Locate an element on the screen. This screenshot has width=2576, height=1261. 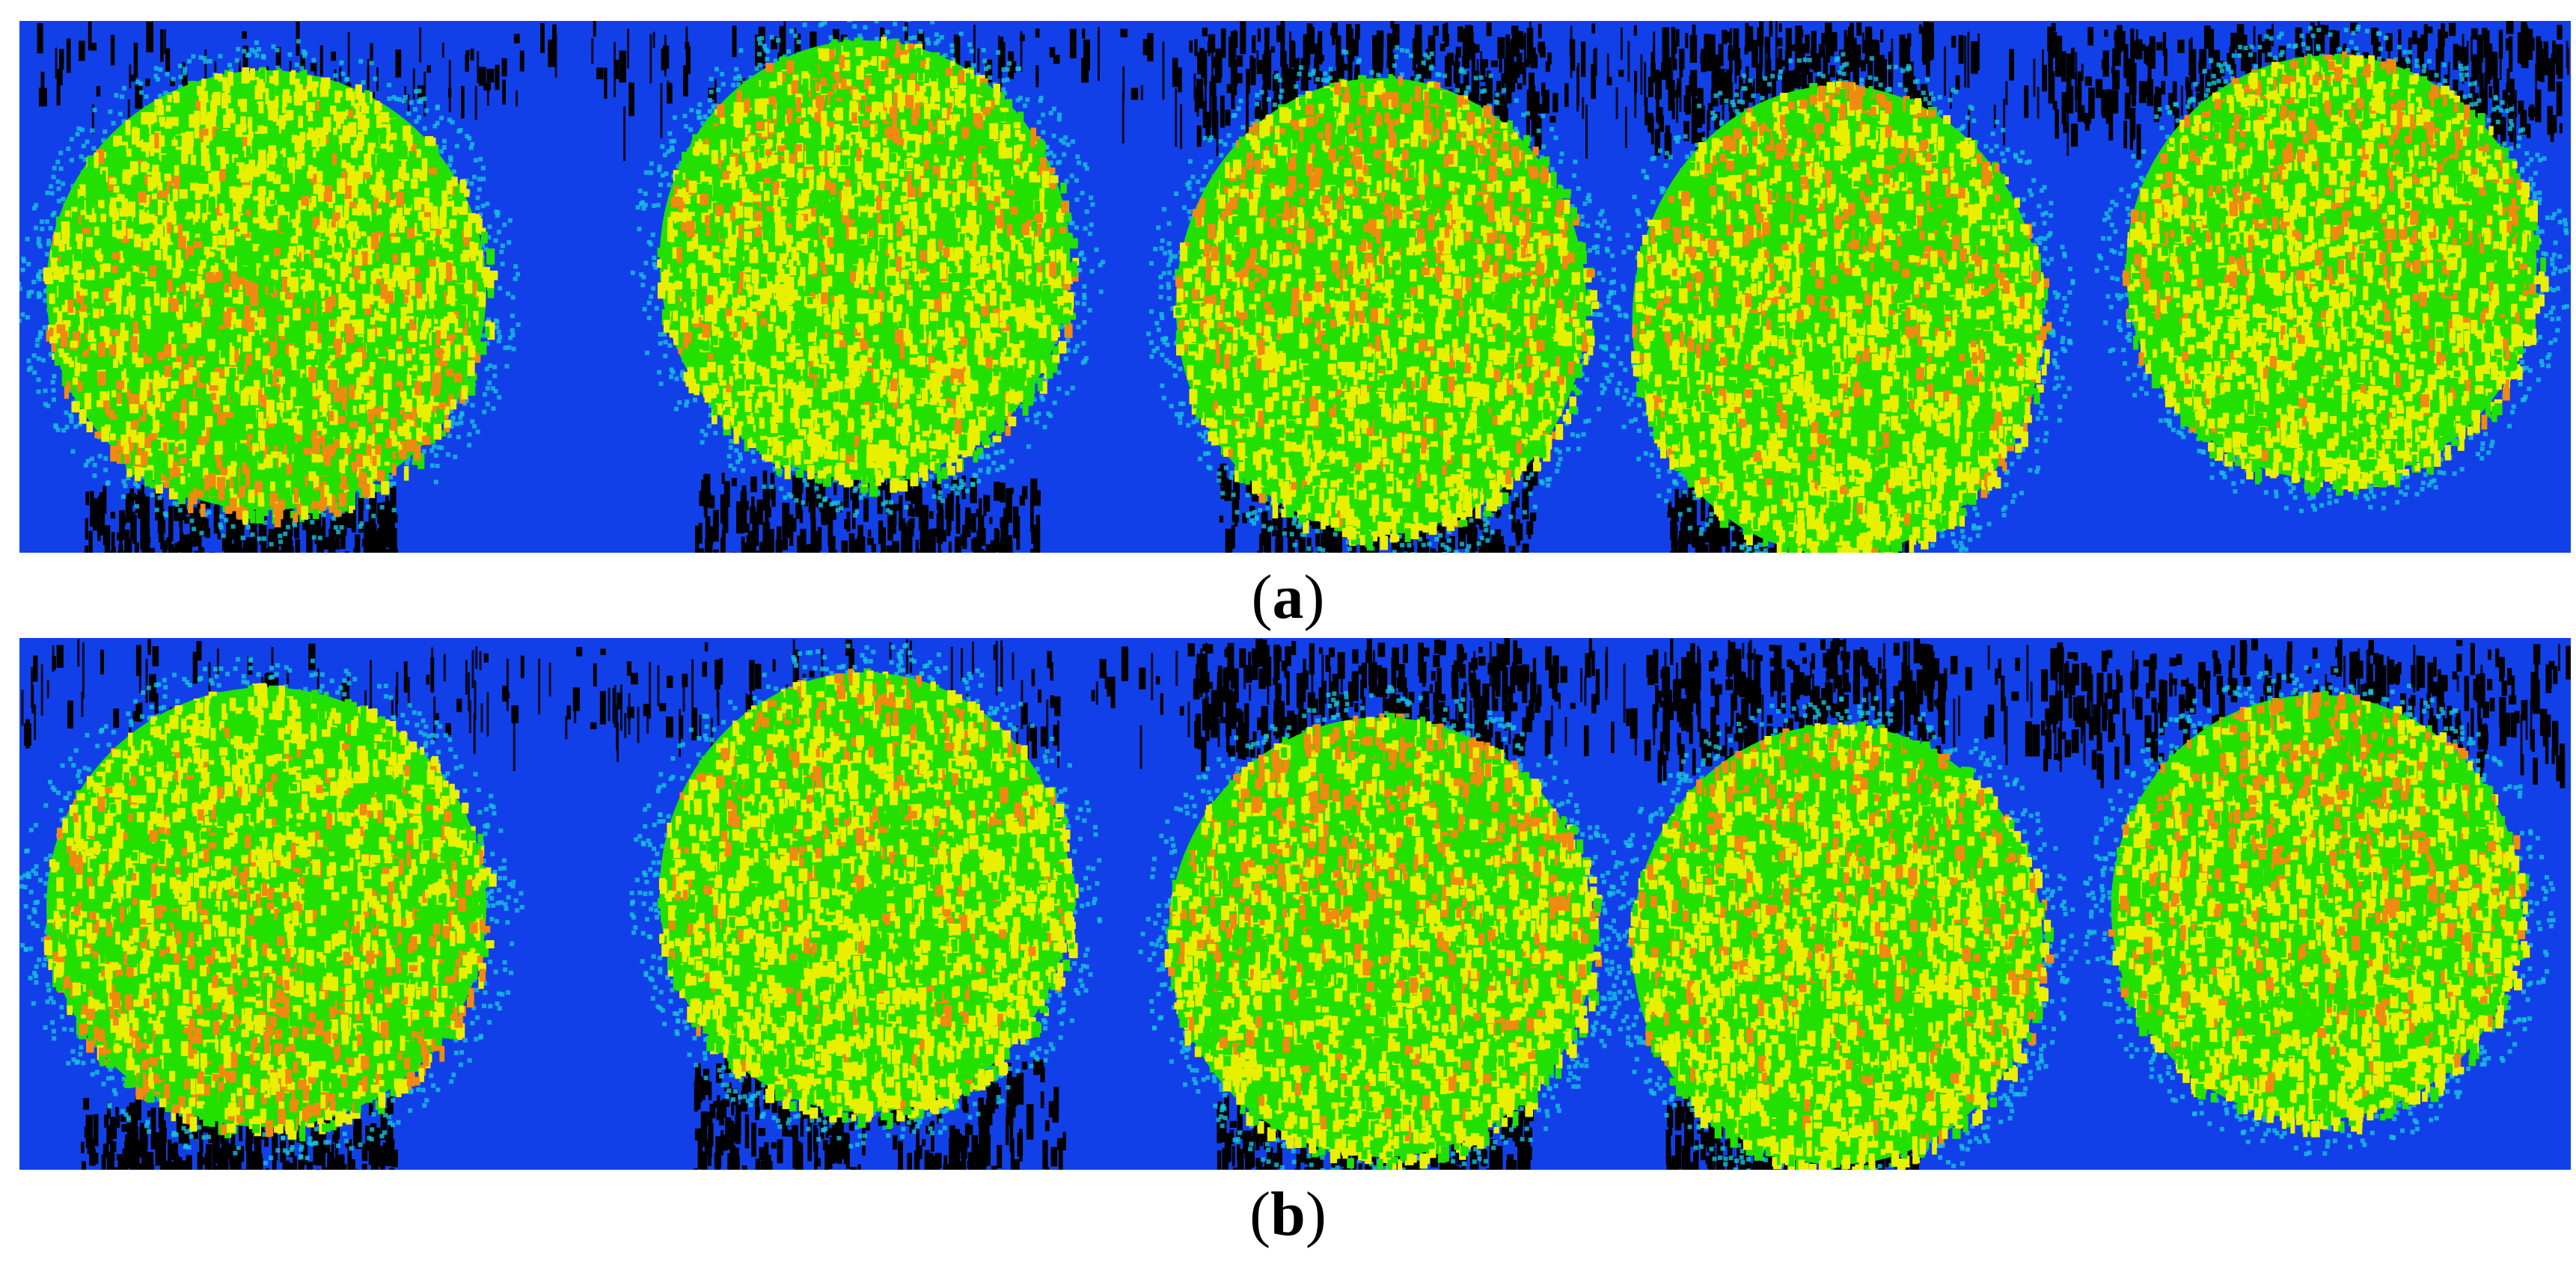
panel-letter-a: a is located at coordinates (1288, 597).